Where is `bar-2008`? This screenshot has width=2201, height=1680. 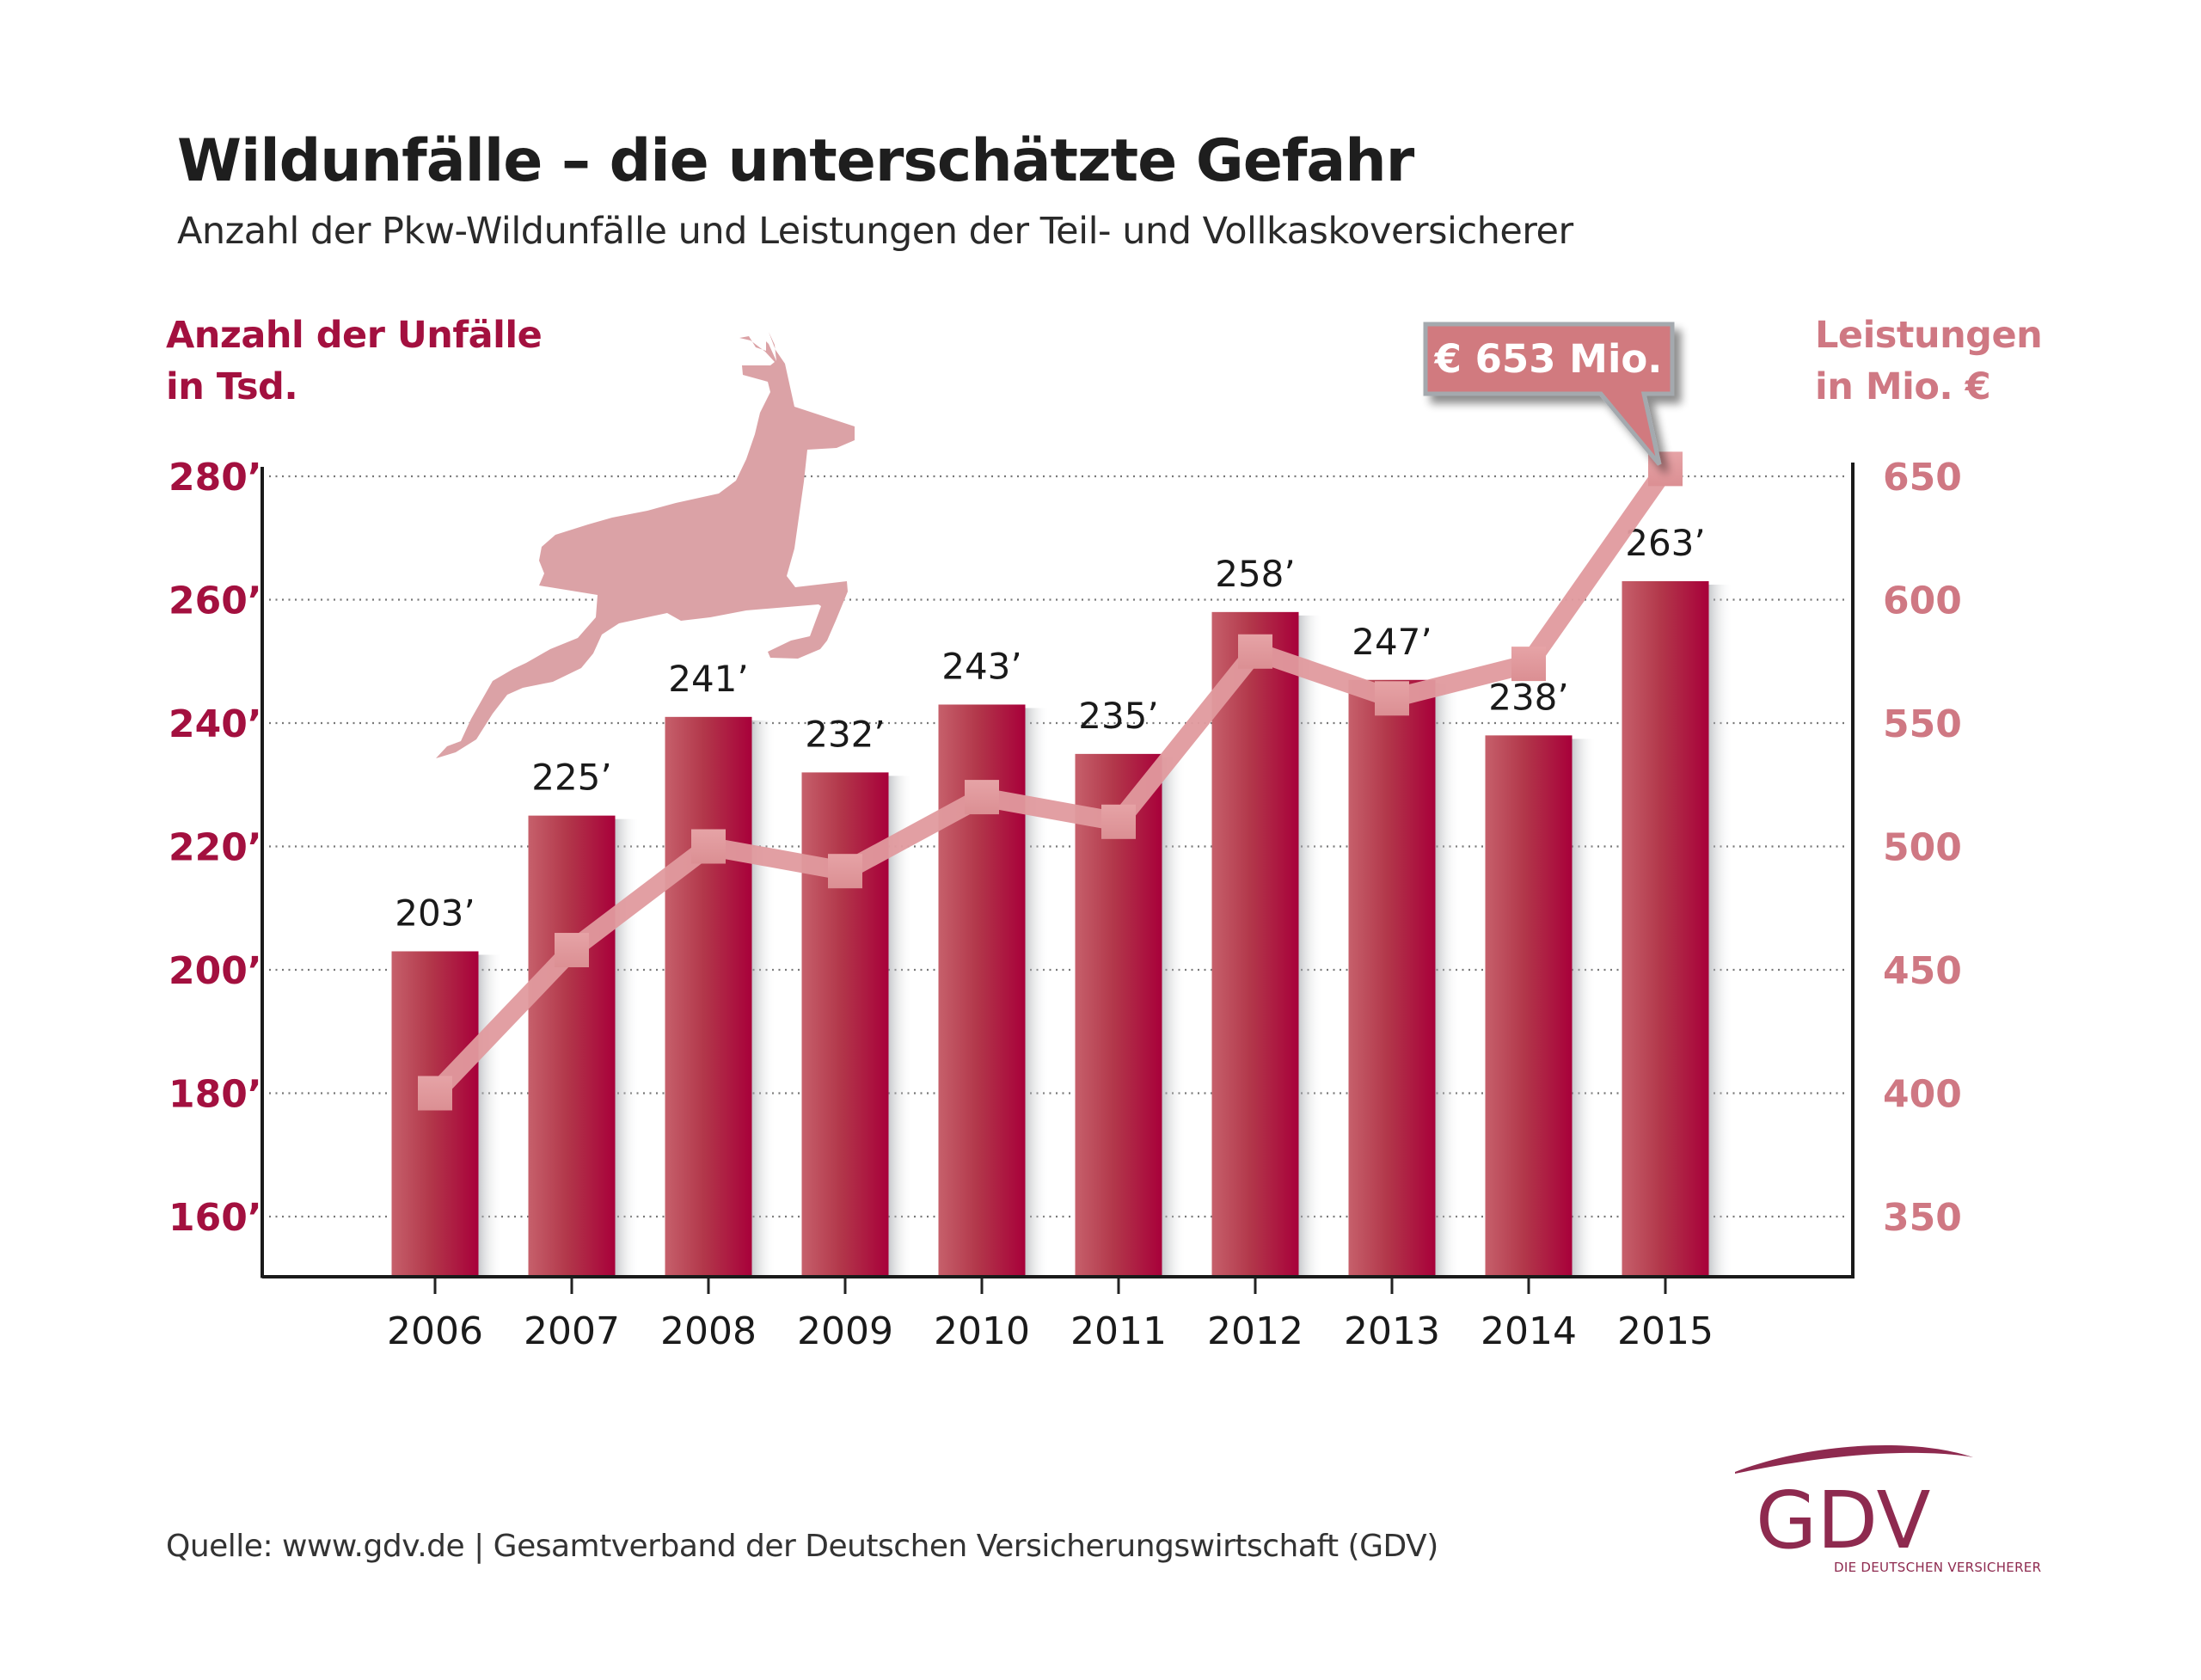 bar-2008 is located at coordinates (708, 997).